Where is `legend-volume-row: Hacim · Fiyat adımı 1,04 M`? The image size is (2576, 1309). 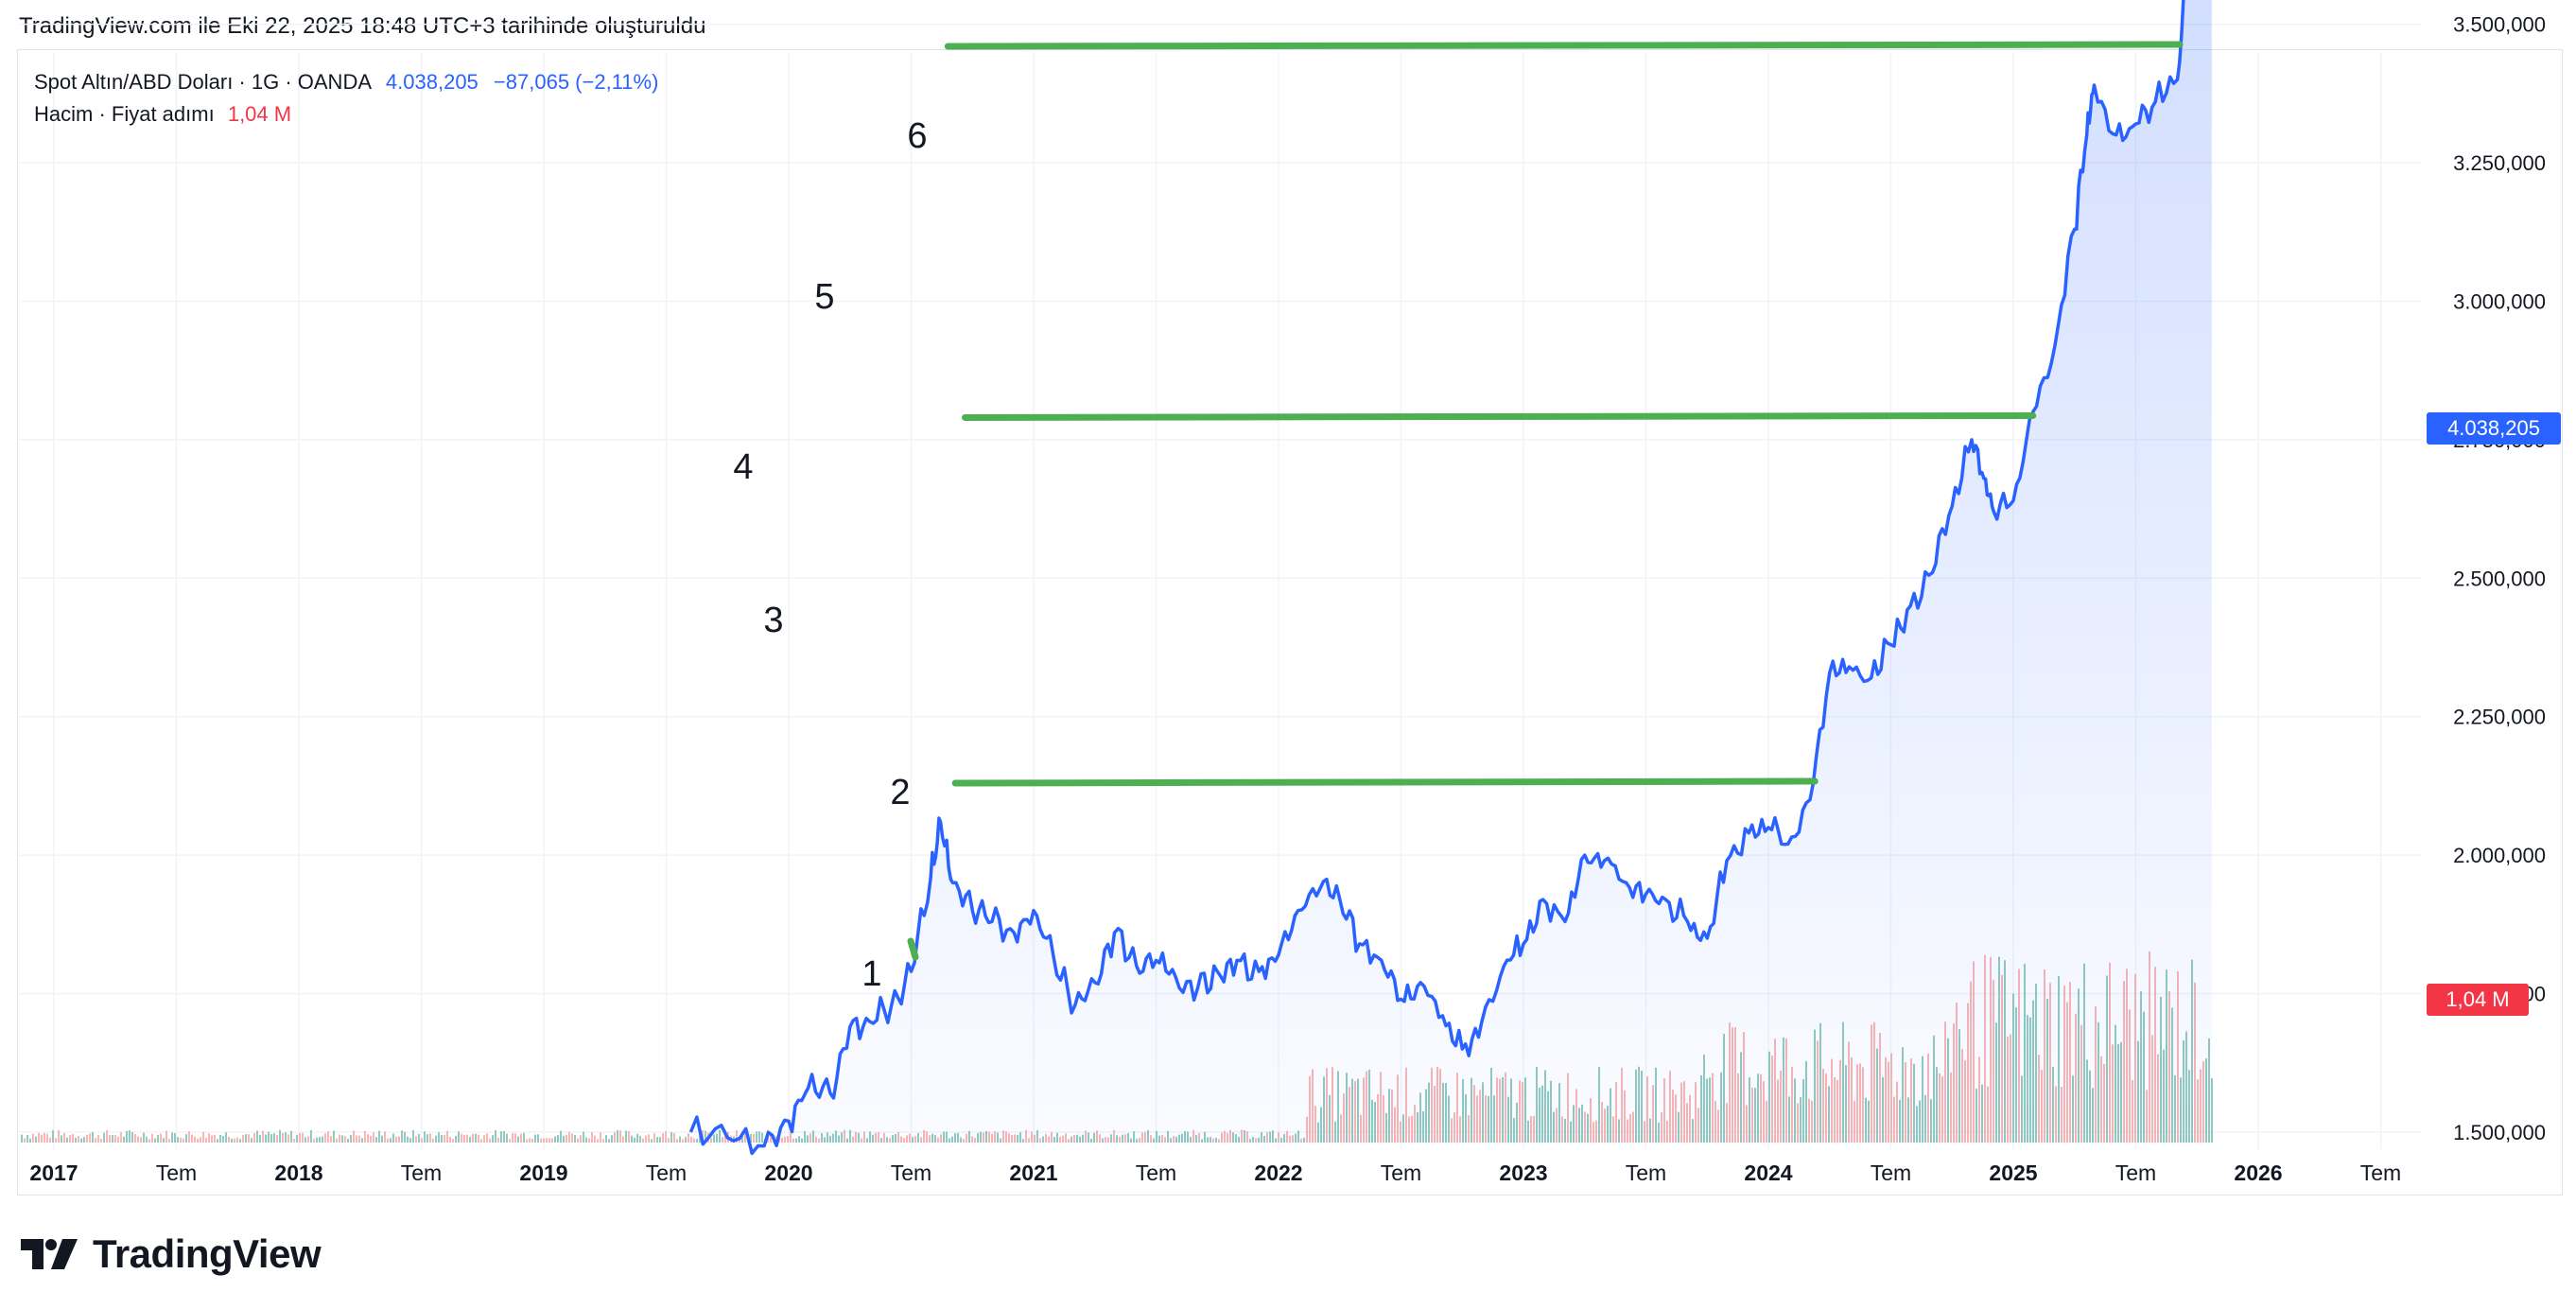
legend-volume-row: Hacim · Fiyat adımı 1,04 M is located at coordinates (346, 115).